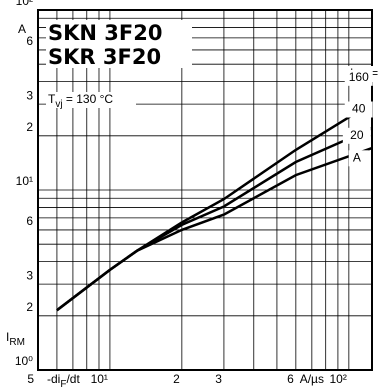 Image resolution: width=386 pixels, height=389 pixels. I want to click on legend-unit-bg, so click(358, 158).